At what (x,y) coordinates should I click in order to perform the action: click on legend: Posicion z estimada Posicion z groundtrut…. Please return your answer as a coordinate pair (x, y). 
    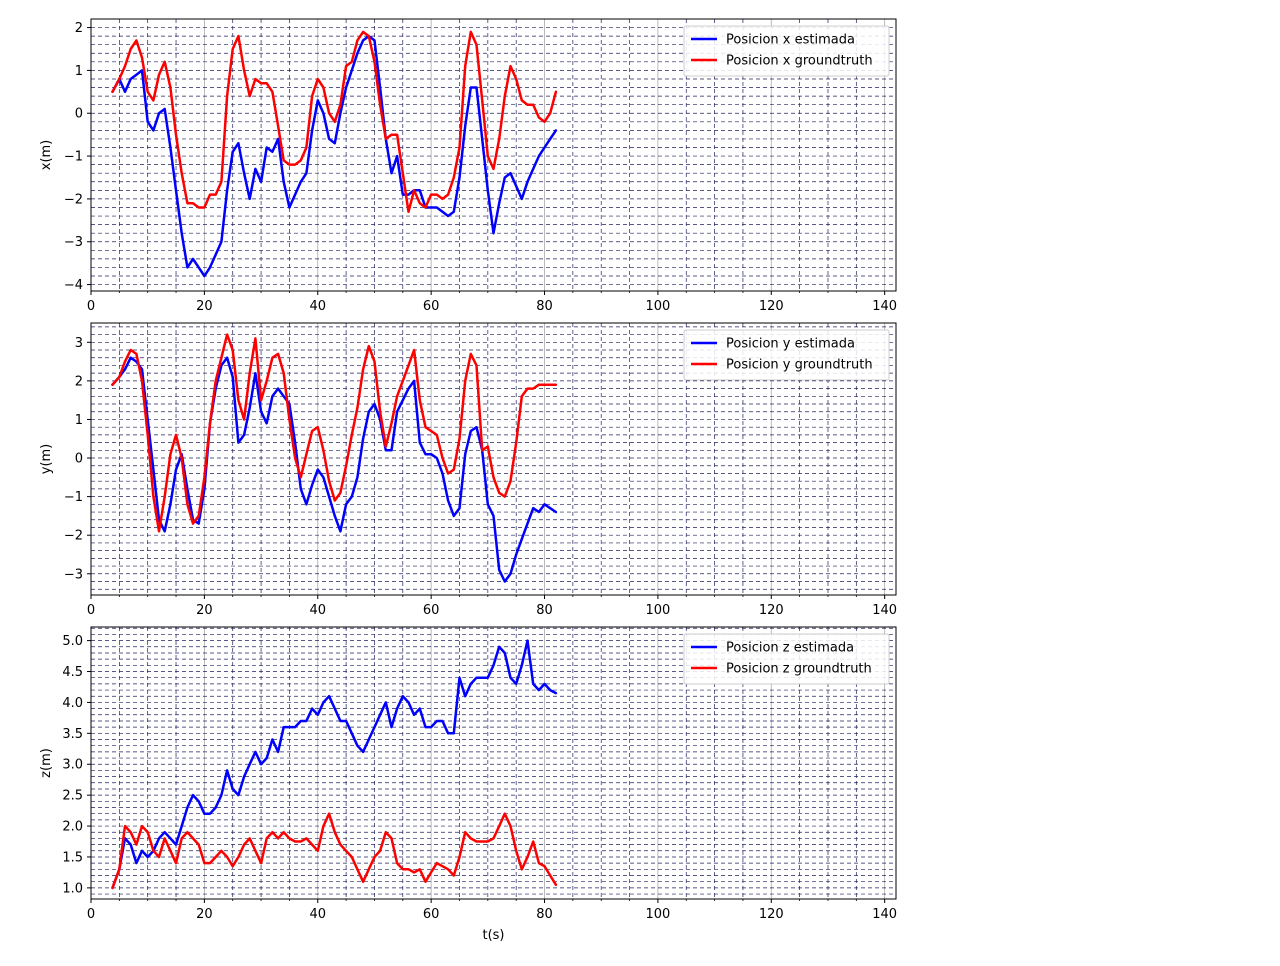
    Looking at the image, I should click on (786, 659).